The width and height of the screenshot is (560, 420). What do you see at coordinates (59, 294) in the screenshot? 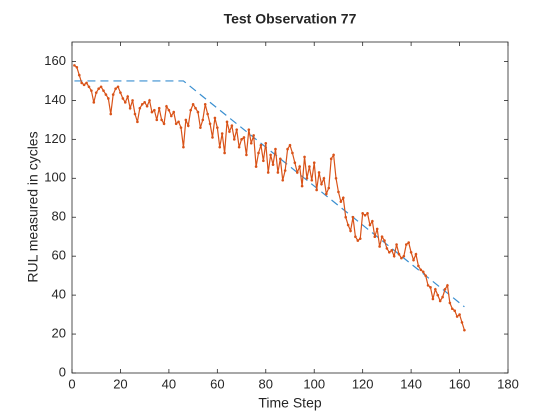
I see `y-tick-label: 40` at bounding box center [59, 294].